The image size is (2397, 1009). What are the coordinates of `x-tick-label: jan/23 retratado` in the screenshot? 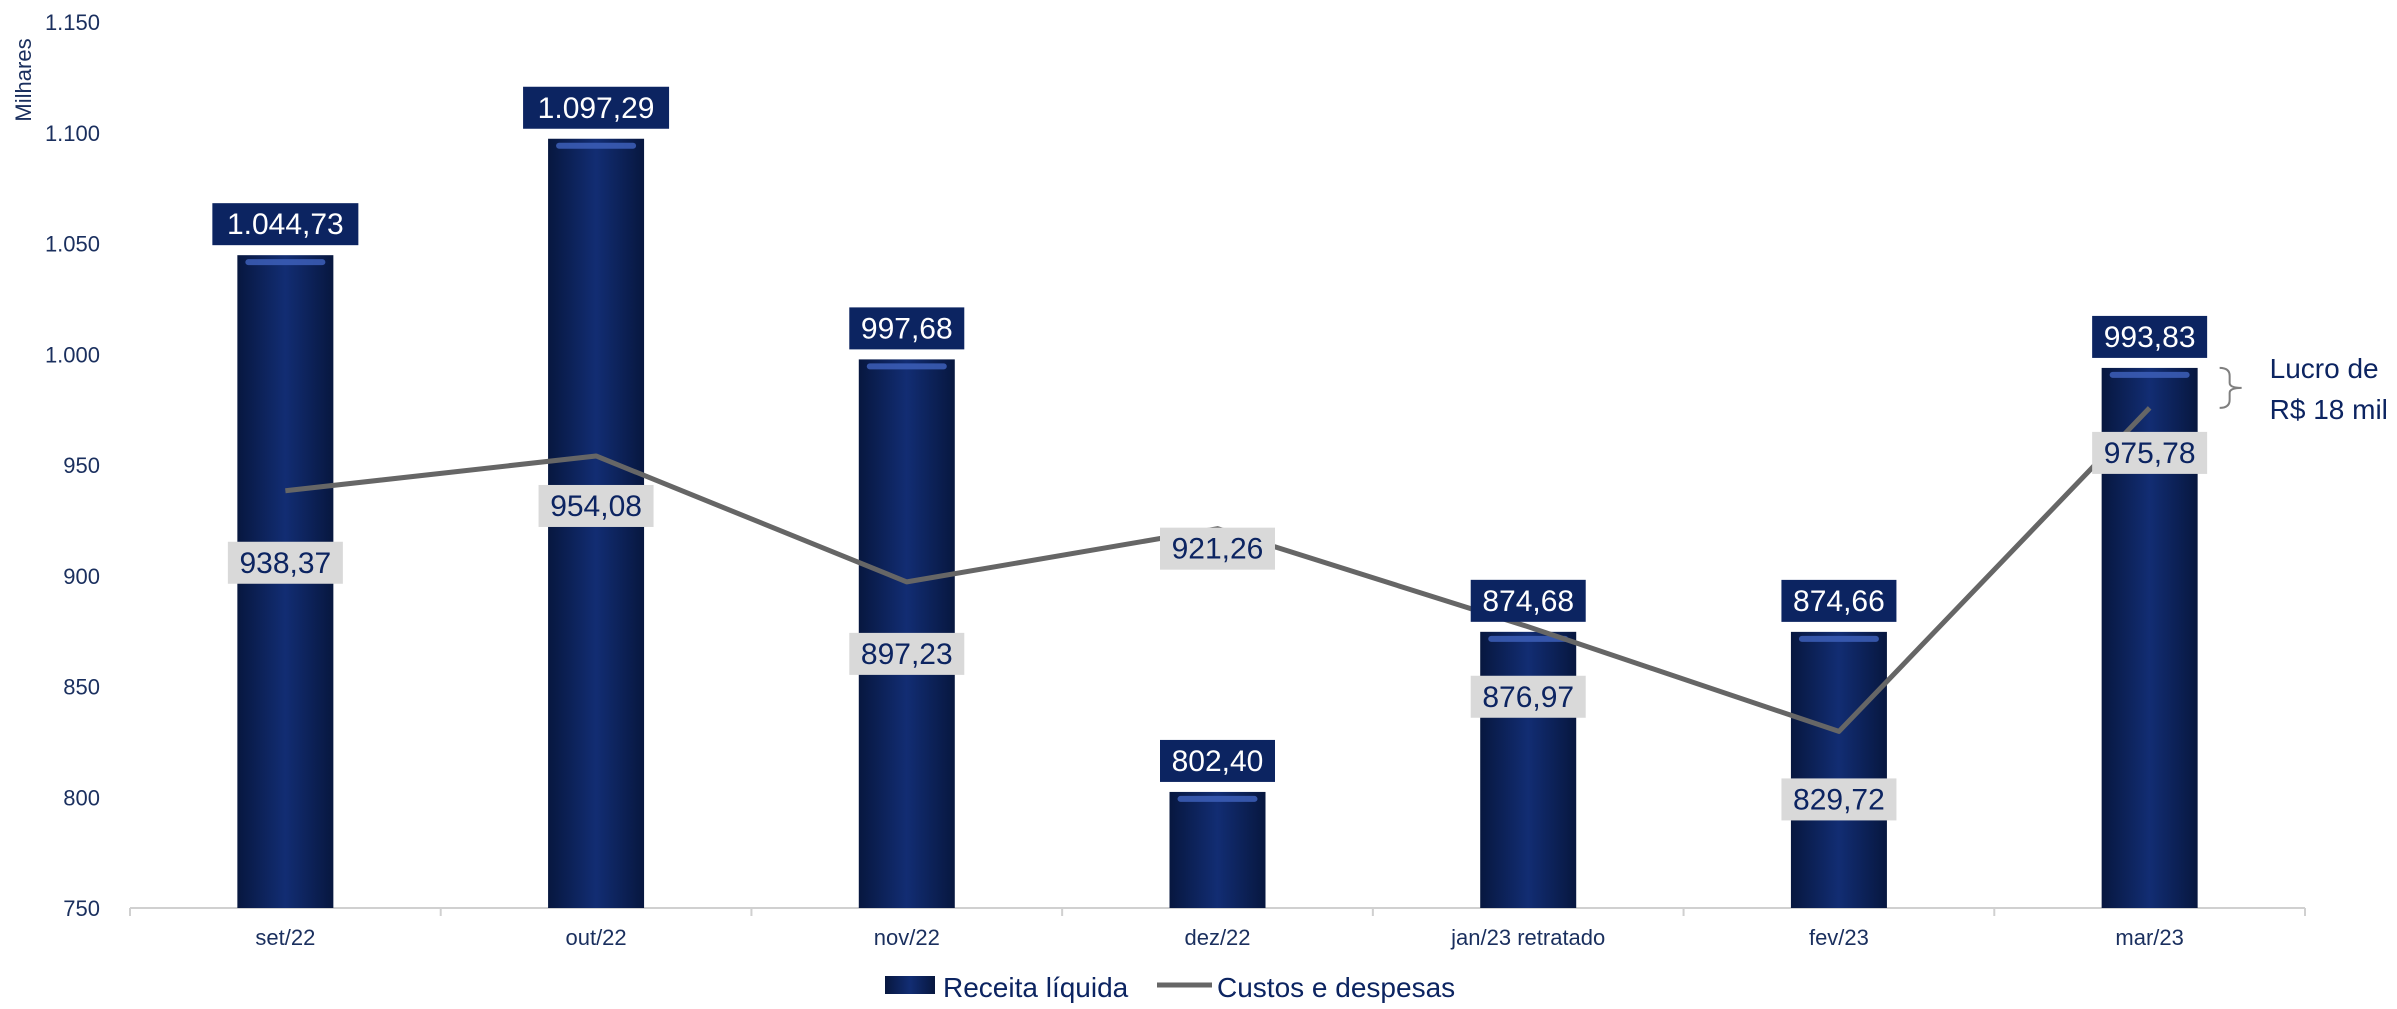 It's located at (1527, 937).